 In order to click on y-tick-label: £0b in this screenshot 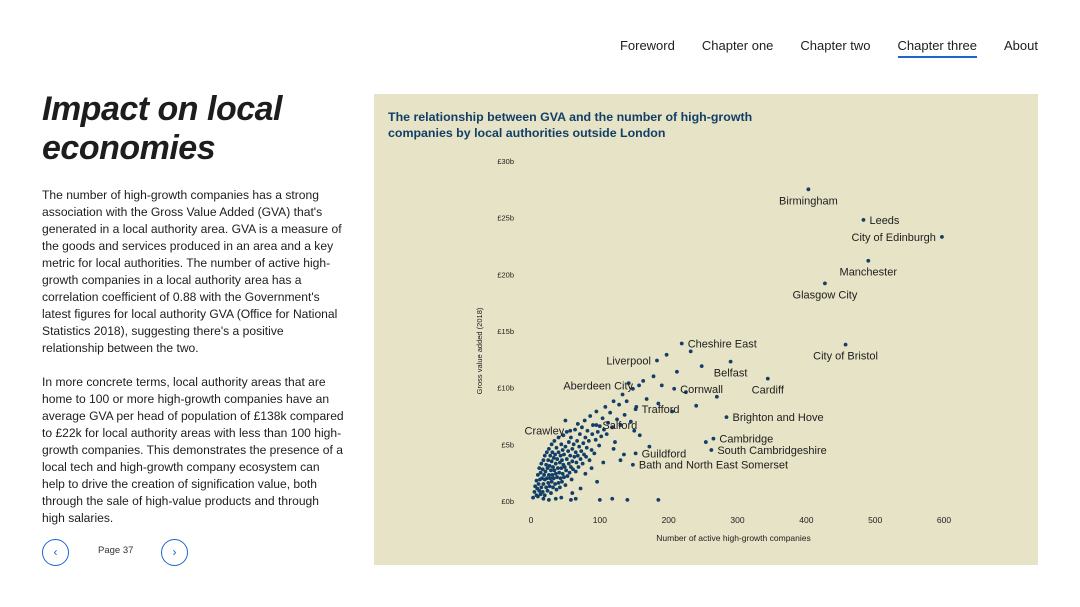, I will do `click(507, 501)`.